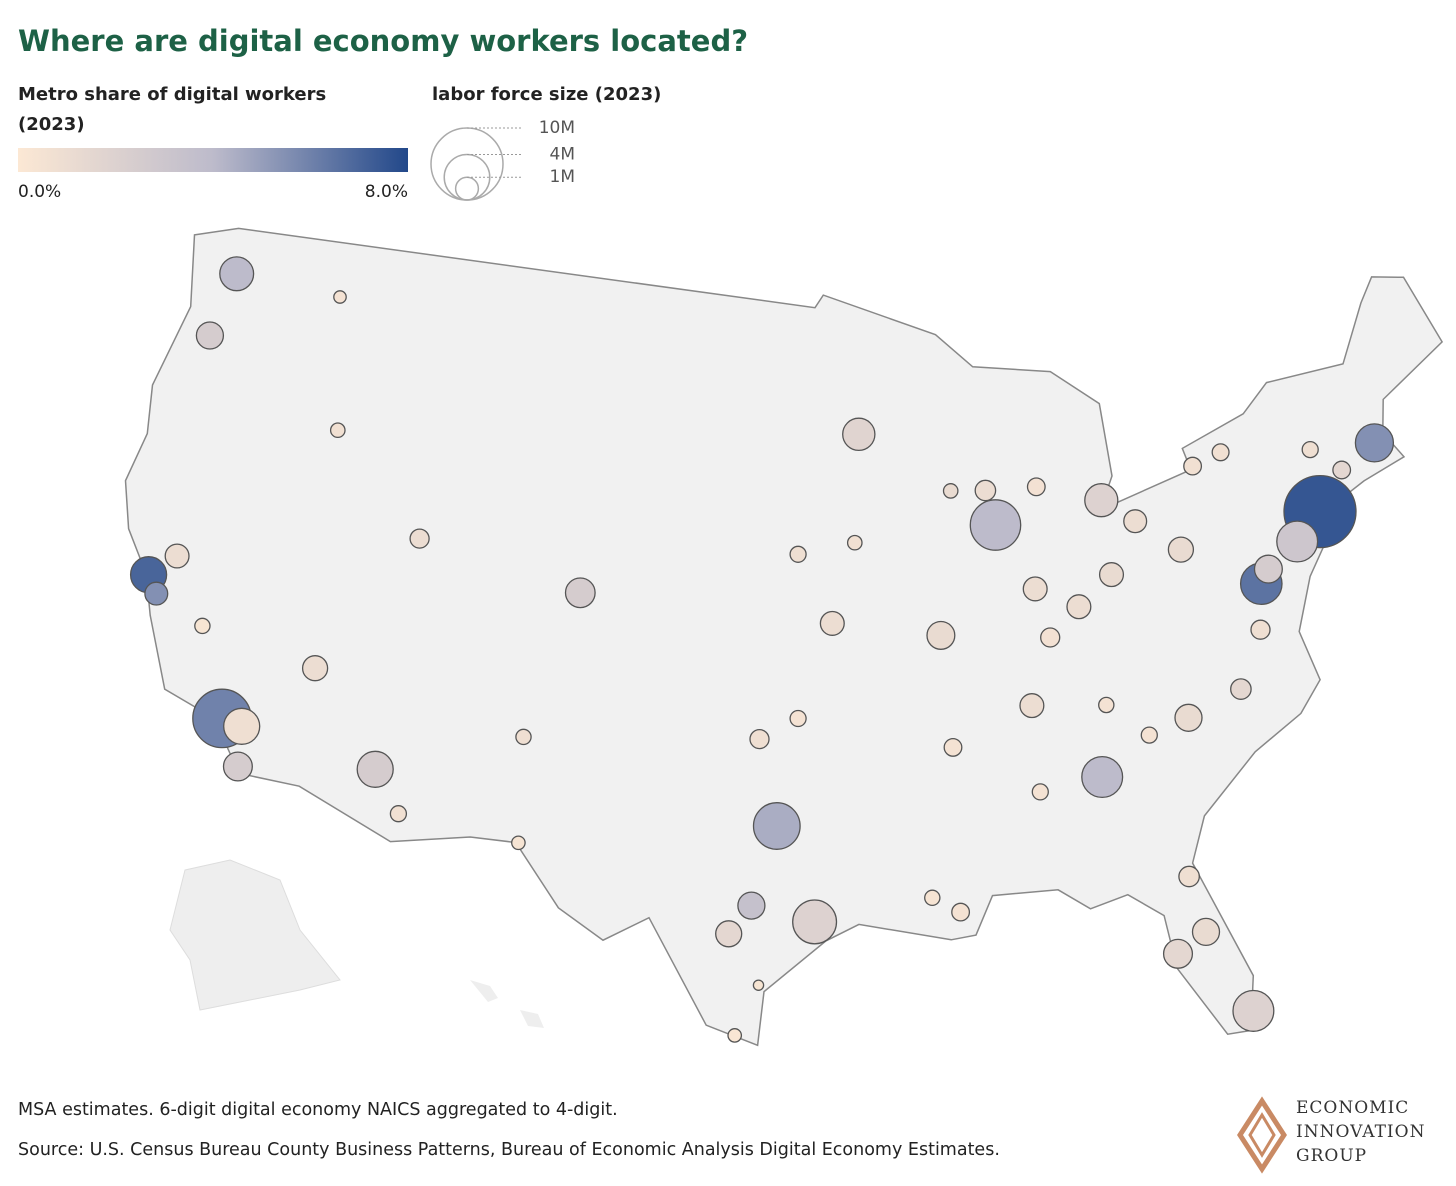  Describe the element at coordinates (557, 128) in the screenshot. I see `size-legend-label: 10M` at that location.